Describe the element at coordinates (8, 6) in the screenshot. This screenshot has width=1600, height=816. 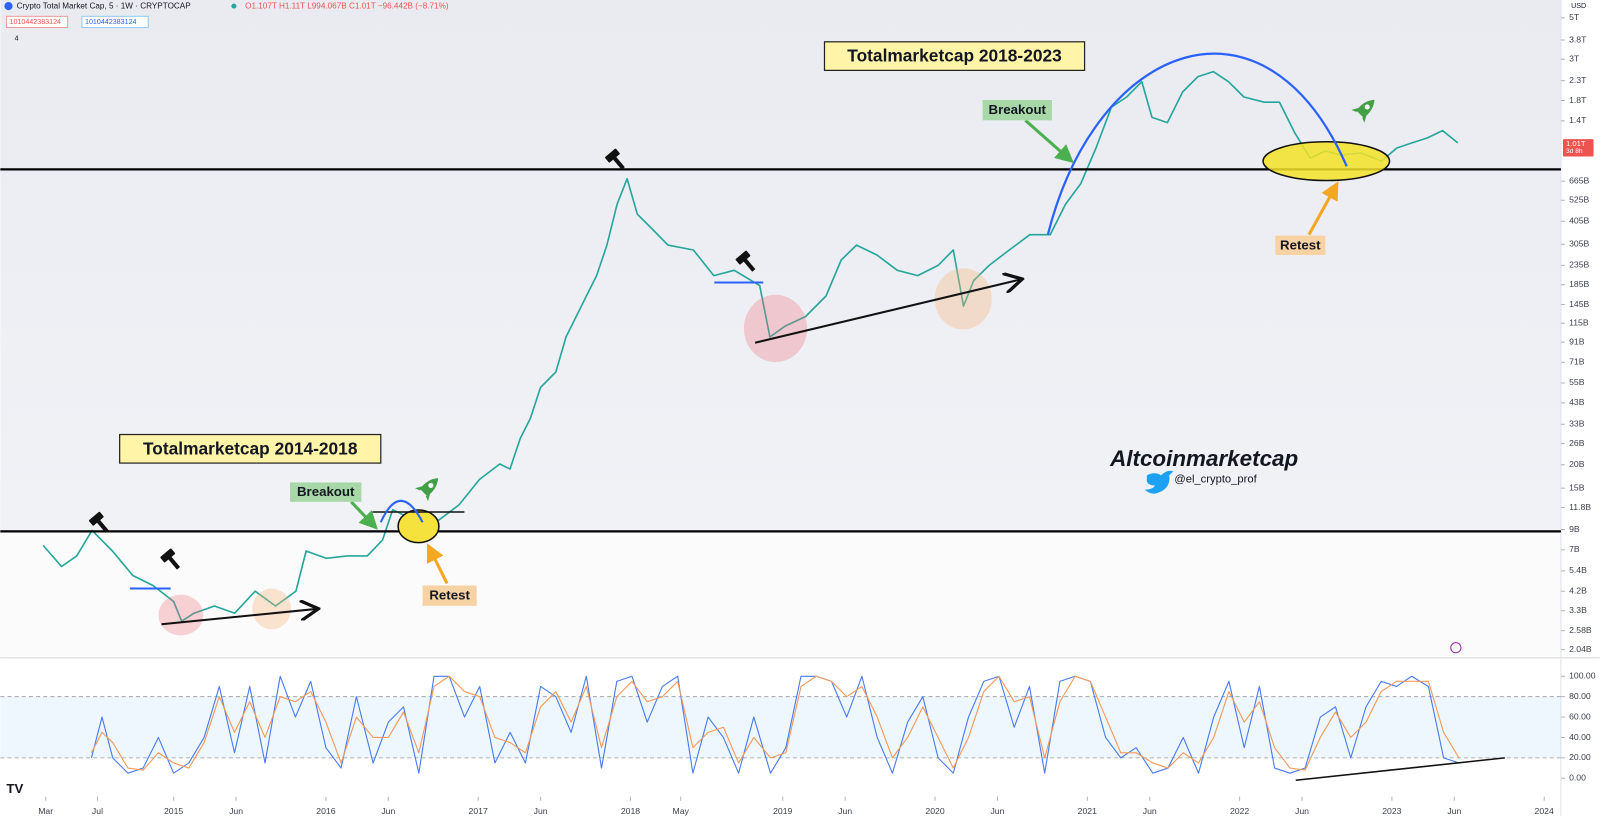
I see `symbol-icon` at that location.